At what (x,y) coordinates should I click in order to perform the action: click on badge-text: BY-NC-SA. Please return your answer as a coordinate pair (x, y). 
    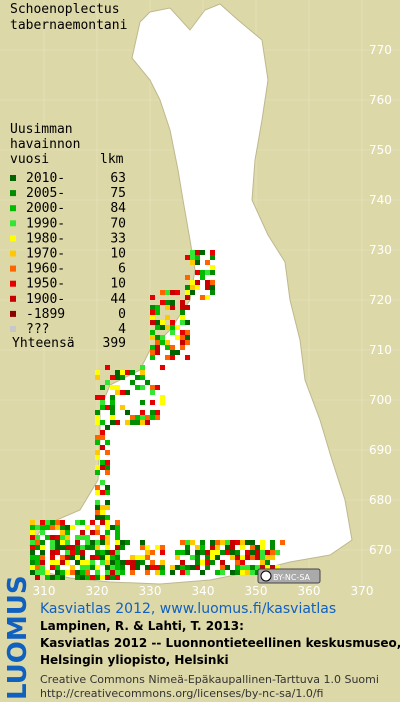
    Looking at the image, I should click on (292, 577).